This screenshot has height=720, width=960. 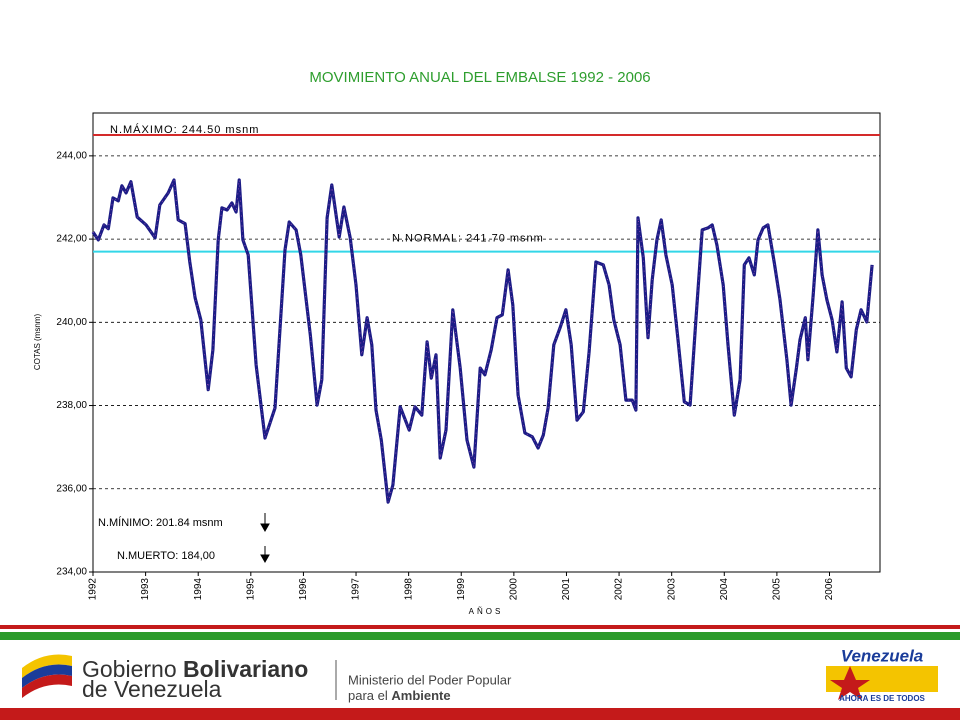 I want to click on reference-label: N.NORMAL: 241.70 msnm, so click(x=468, y=238).